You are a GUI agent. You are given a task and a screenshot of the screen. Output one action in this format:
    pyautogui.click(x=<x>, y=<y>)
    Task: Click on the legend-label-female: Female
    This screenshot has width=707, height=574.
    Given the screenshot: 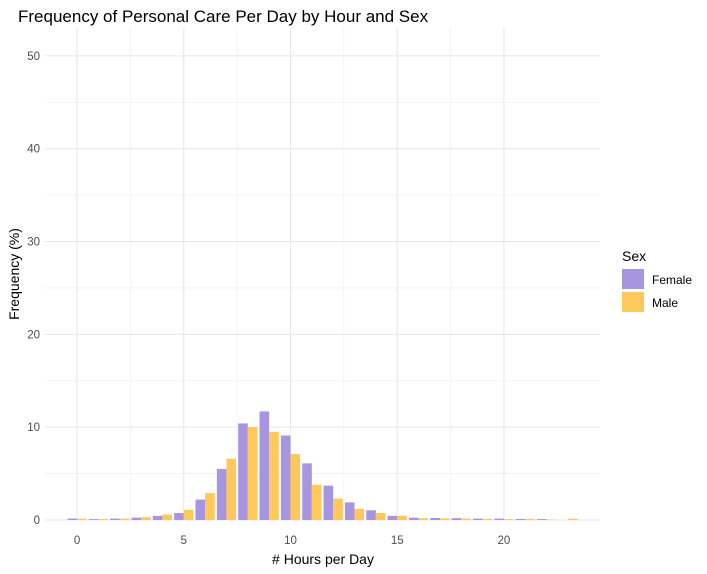 What is the action you would take?
    pyautogui.click(x=672, y=280)
    